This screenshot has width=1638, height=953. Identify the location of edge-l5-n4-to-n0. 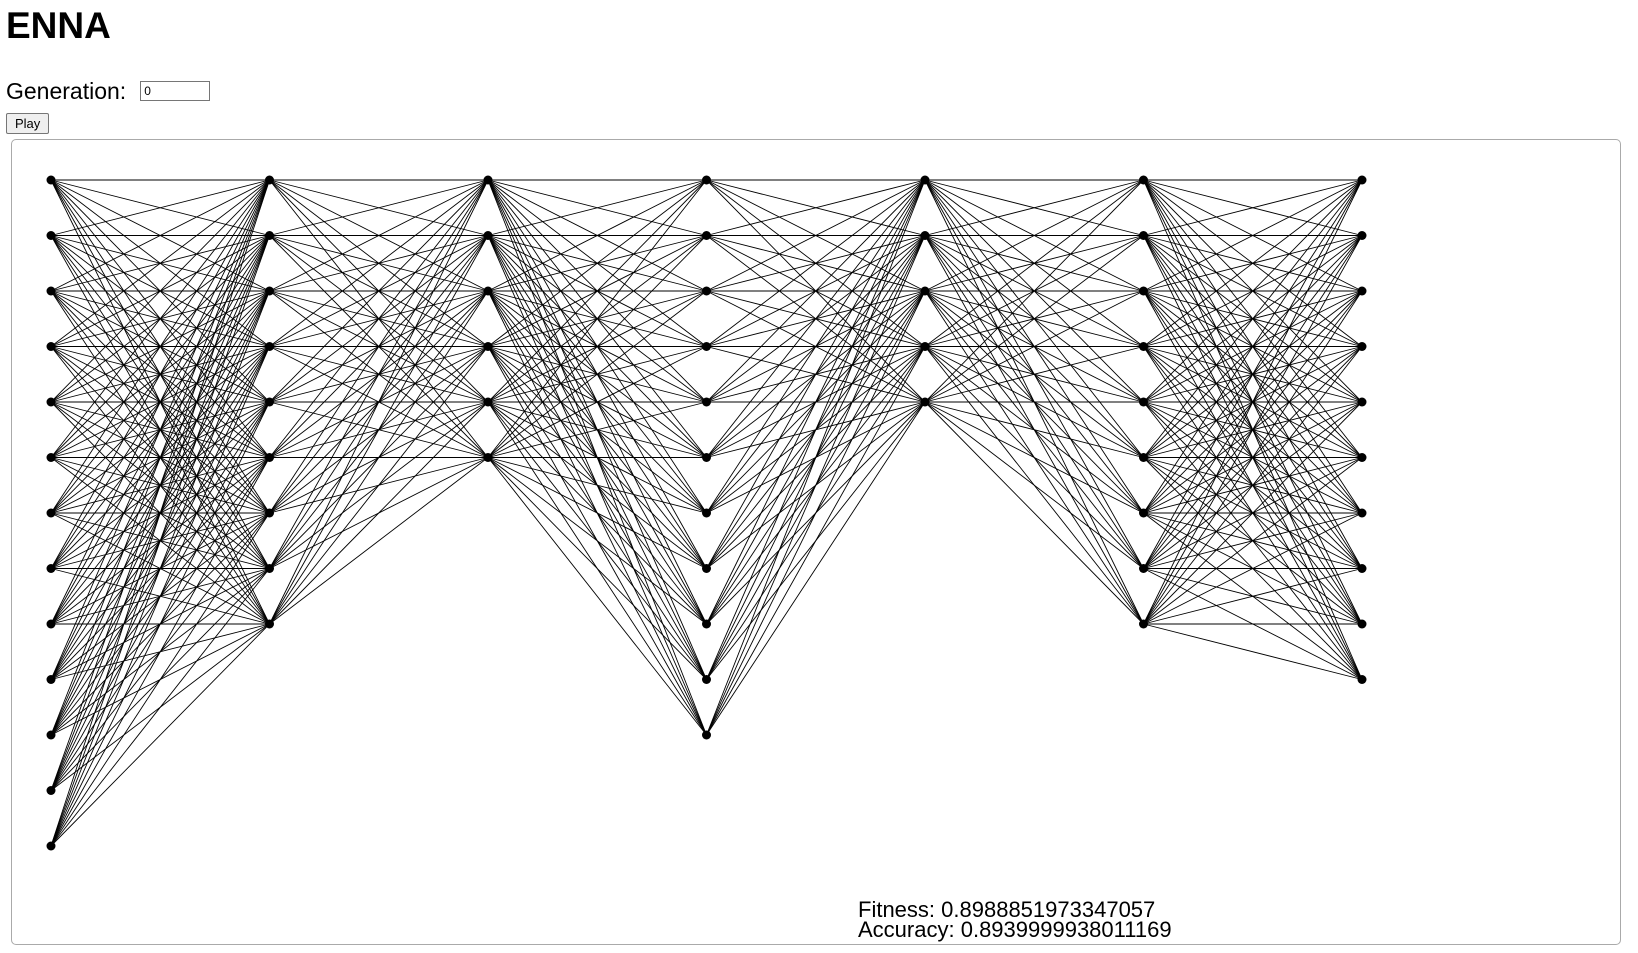
(1253, 291).